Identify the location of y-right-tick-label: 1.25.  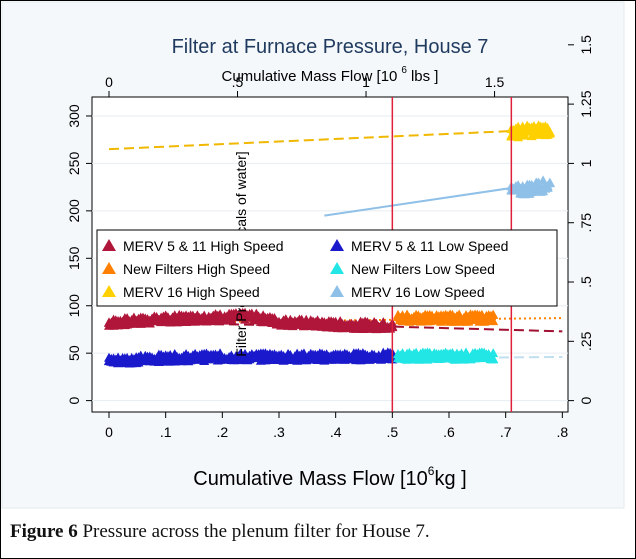
(586, 103).